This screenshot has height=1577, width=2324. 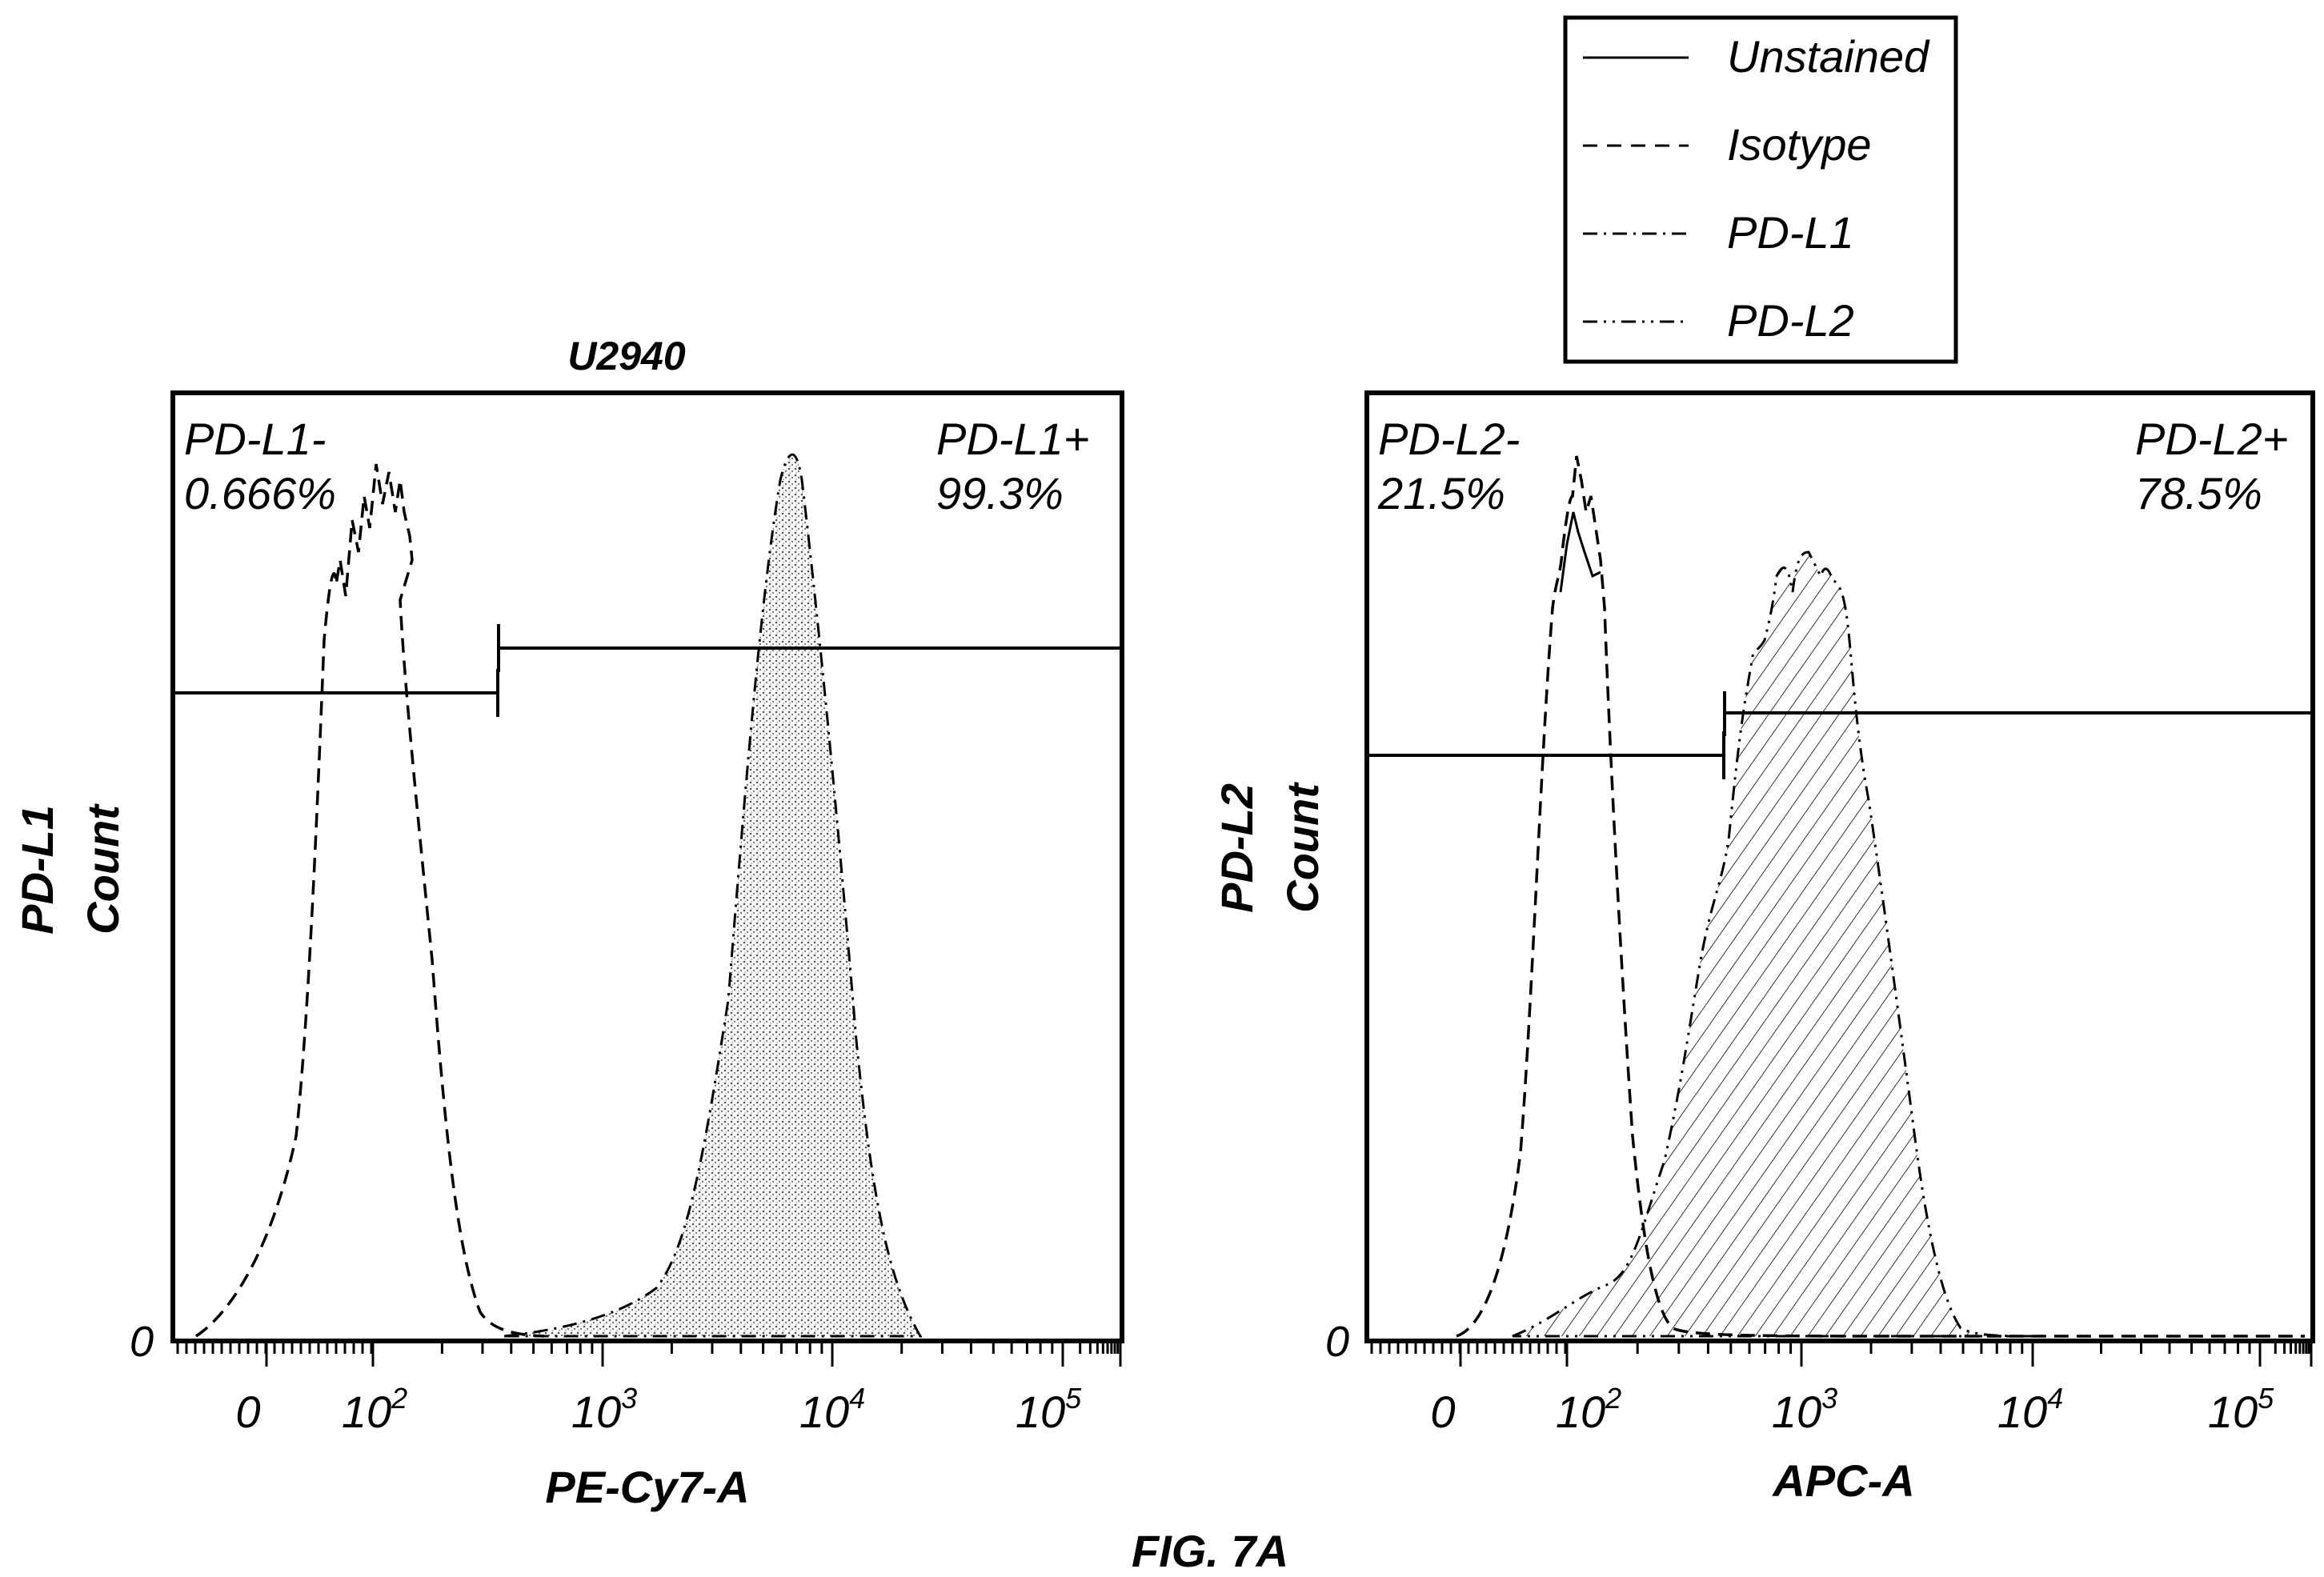 What do you see at coordinates (1777, 944) in the screenshot?
I see `series-pd-l2` at bounding box center [1777, 944].